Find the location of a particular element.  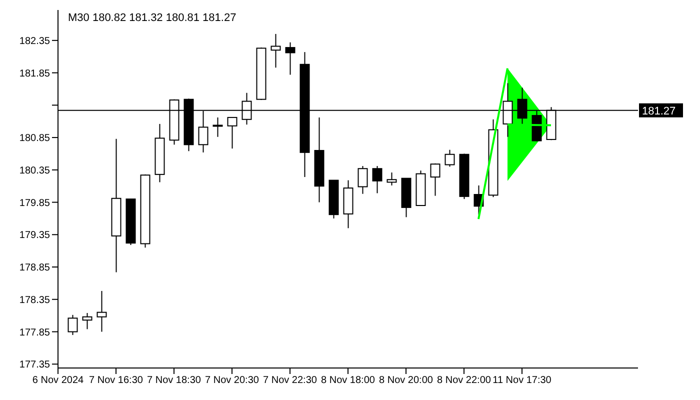

y-tick-label: 182.35 is located at coordinates (34, 41).